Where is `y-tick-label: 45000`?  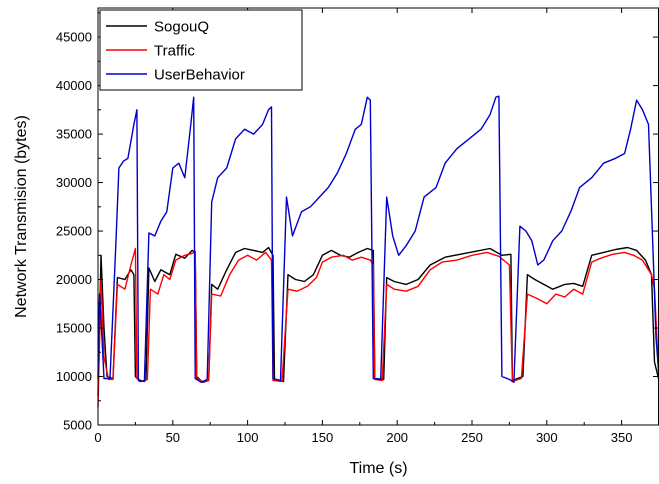 y-tick-label: 45000 is located at coordinates (74, 37).